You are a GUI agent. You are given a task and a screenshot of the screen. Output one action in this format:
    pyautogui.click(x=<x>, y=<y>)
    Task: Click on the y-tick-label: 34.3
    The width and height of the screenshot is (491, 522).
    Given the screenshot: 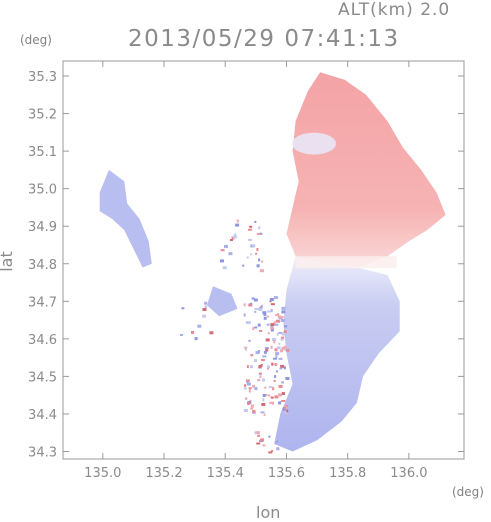 What is the action you would take?
    pyautogui.click(x=42, y=452)
    